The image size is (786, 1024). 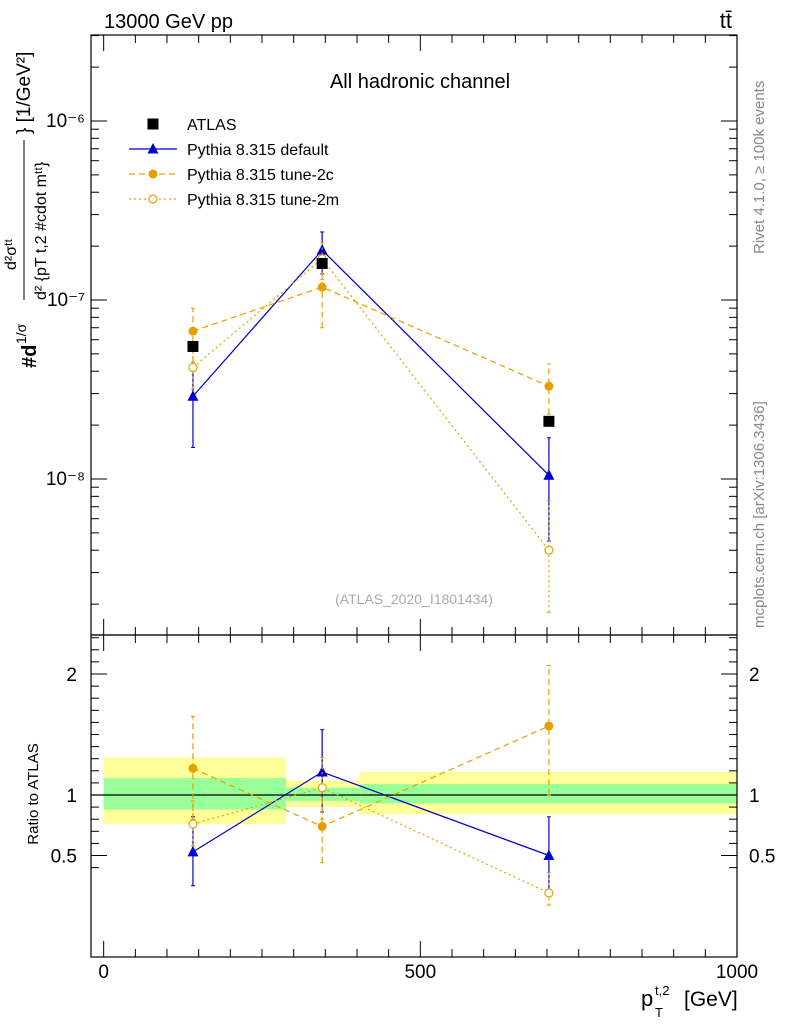 What do you see at coordinates (65, 479) in the screenshot?
I see `y-tick-label: 10⁻⁸` at bounding box center [65, 479].